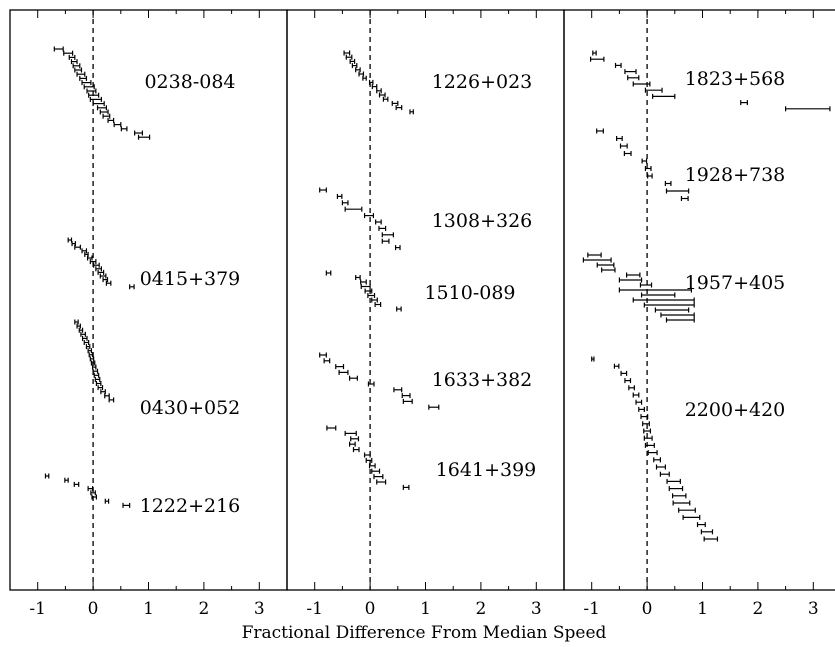 The height and width of the screenshot is (647, 835). Describe the element at coordinates (426, 219) in the screenshot. I see `group-1308+326: 1308+326` at that location.